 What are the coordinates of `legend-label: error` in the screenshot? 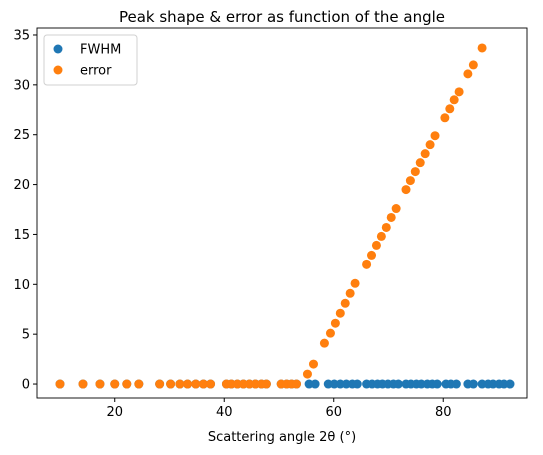 It's located at (96, 71).